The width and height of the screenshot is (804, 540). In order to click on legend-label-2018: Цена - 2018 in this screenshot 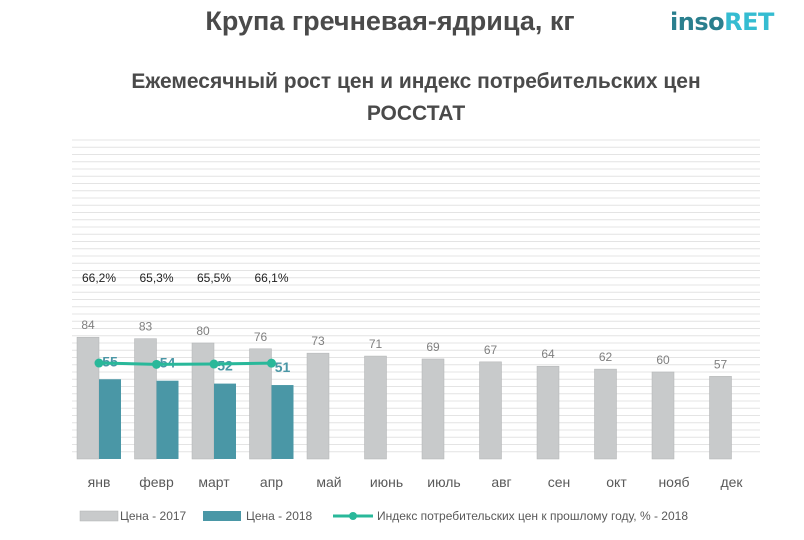, I will do `click(279, 516)`.